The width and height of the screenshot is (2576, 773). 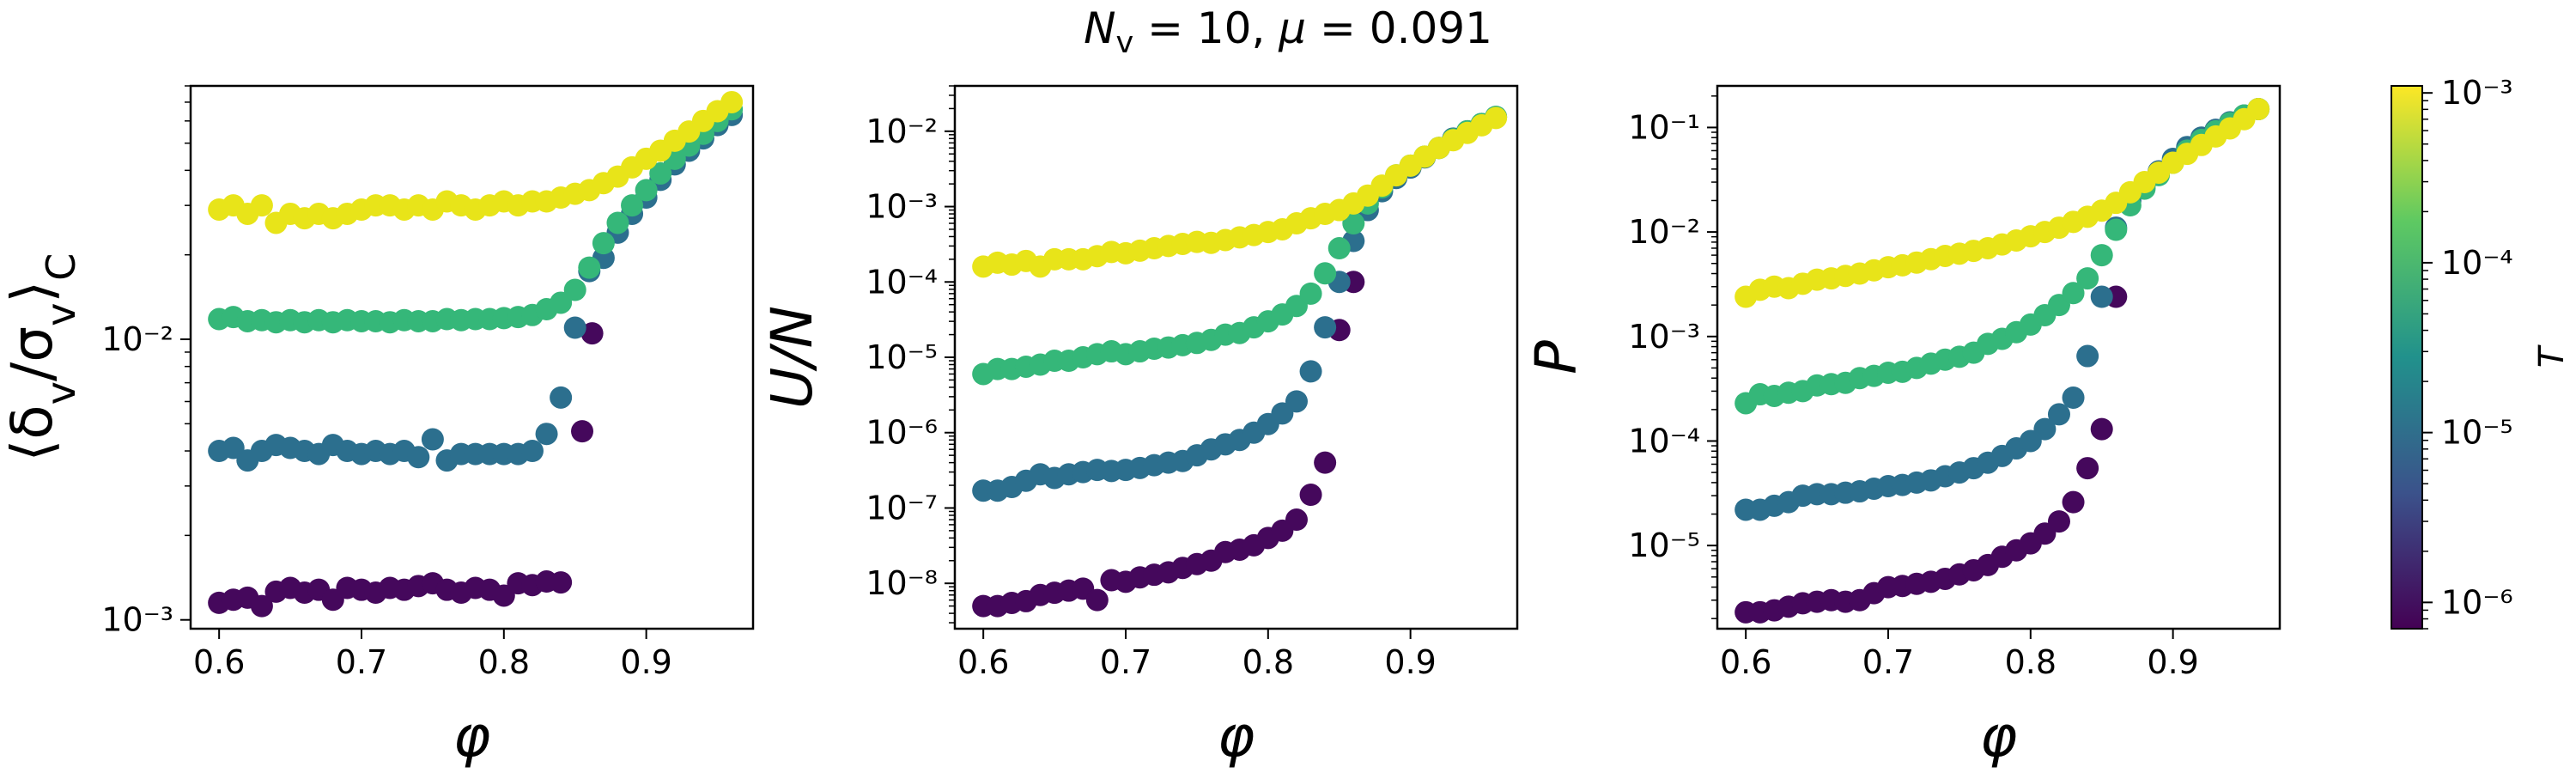 What do you see at coordinates (2477, 602) in the screenshot?
I see `colorbar-tick-label: 10⁻⁶` at bounding box center [2477, 602].